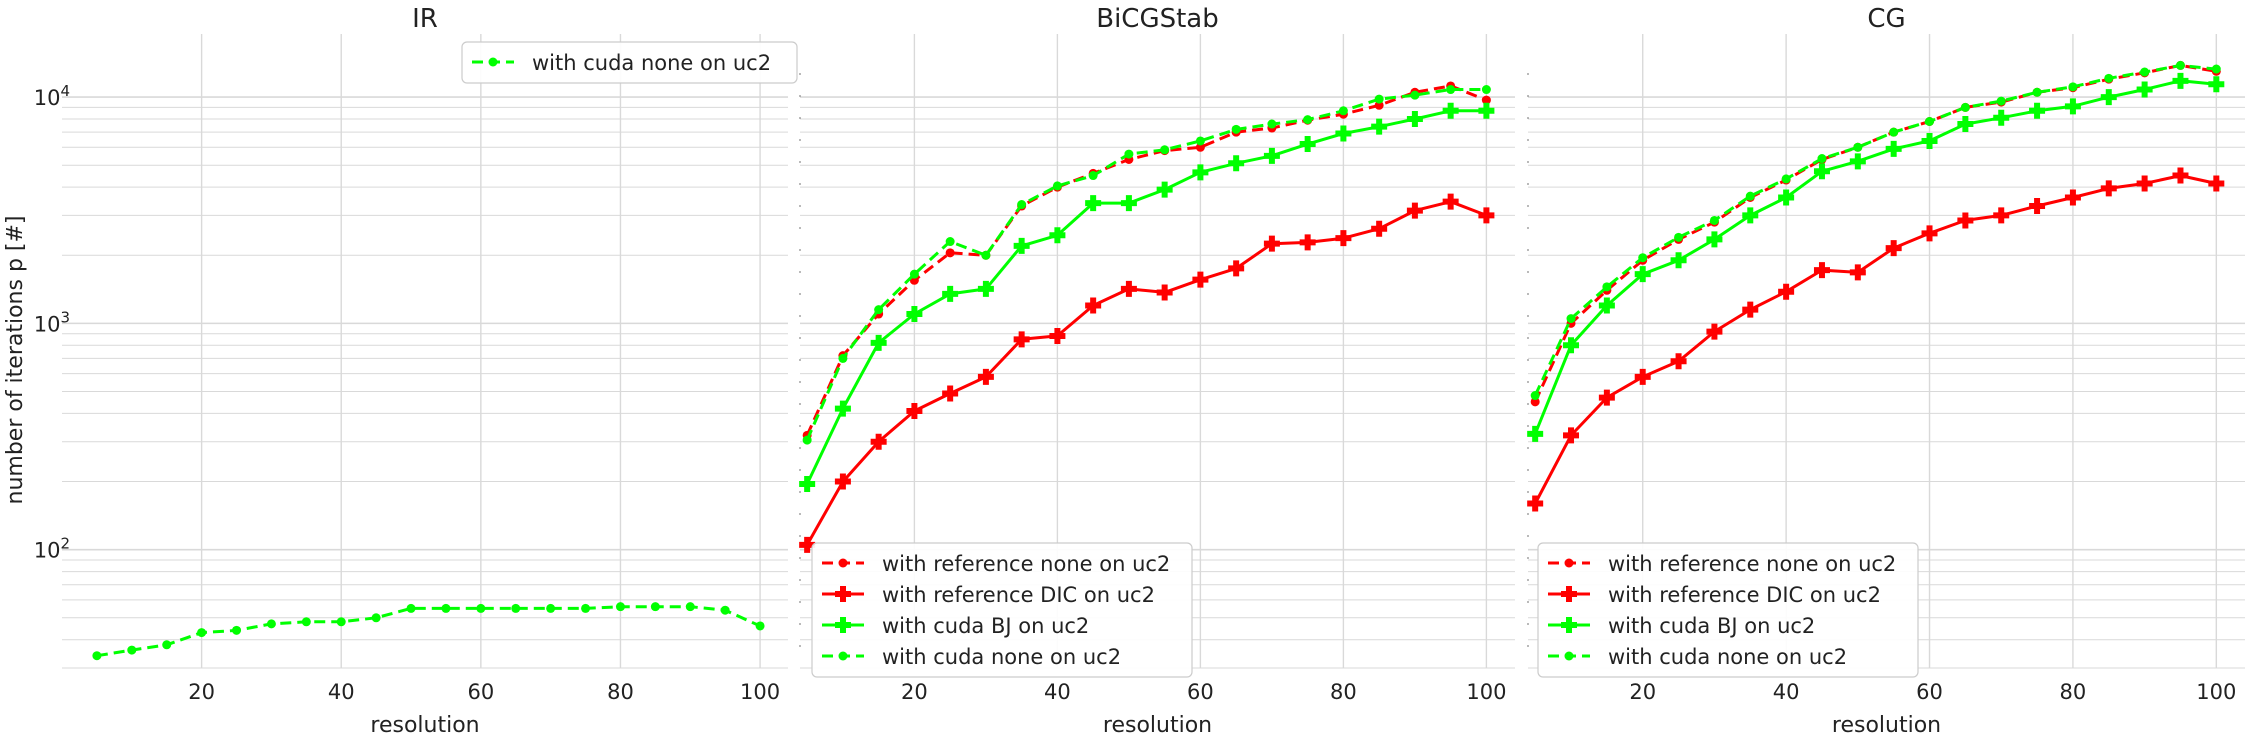 The image size is (2260, 743). What do you see at coordinates (629, 62) in the screenshot?
I see `legend: with cuda none on uc2` at bounding box center [629, 62].